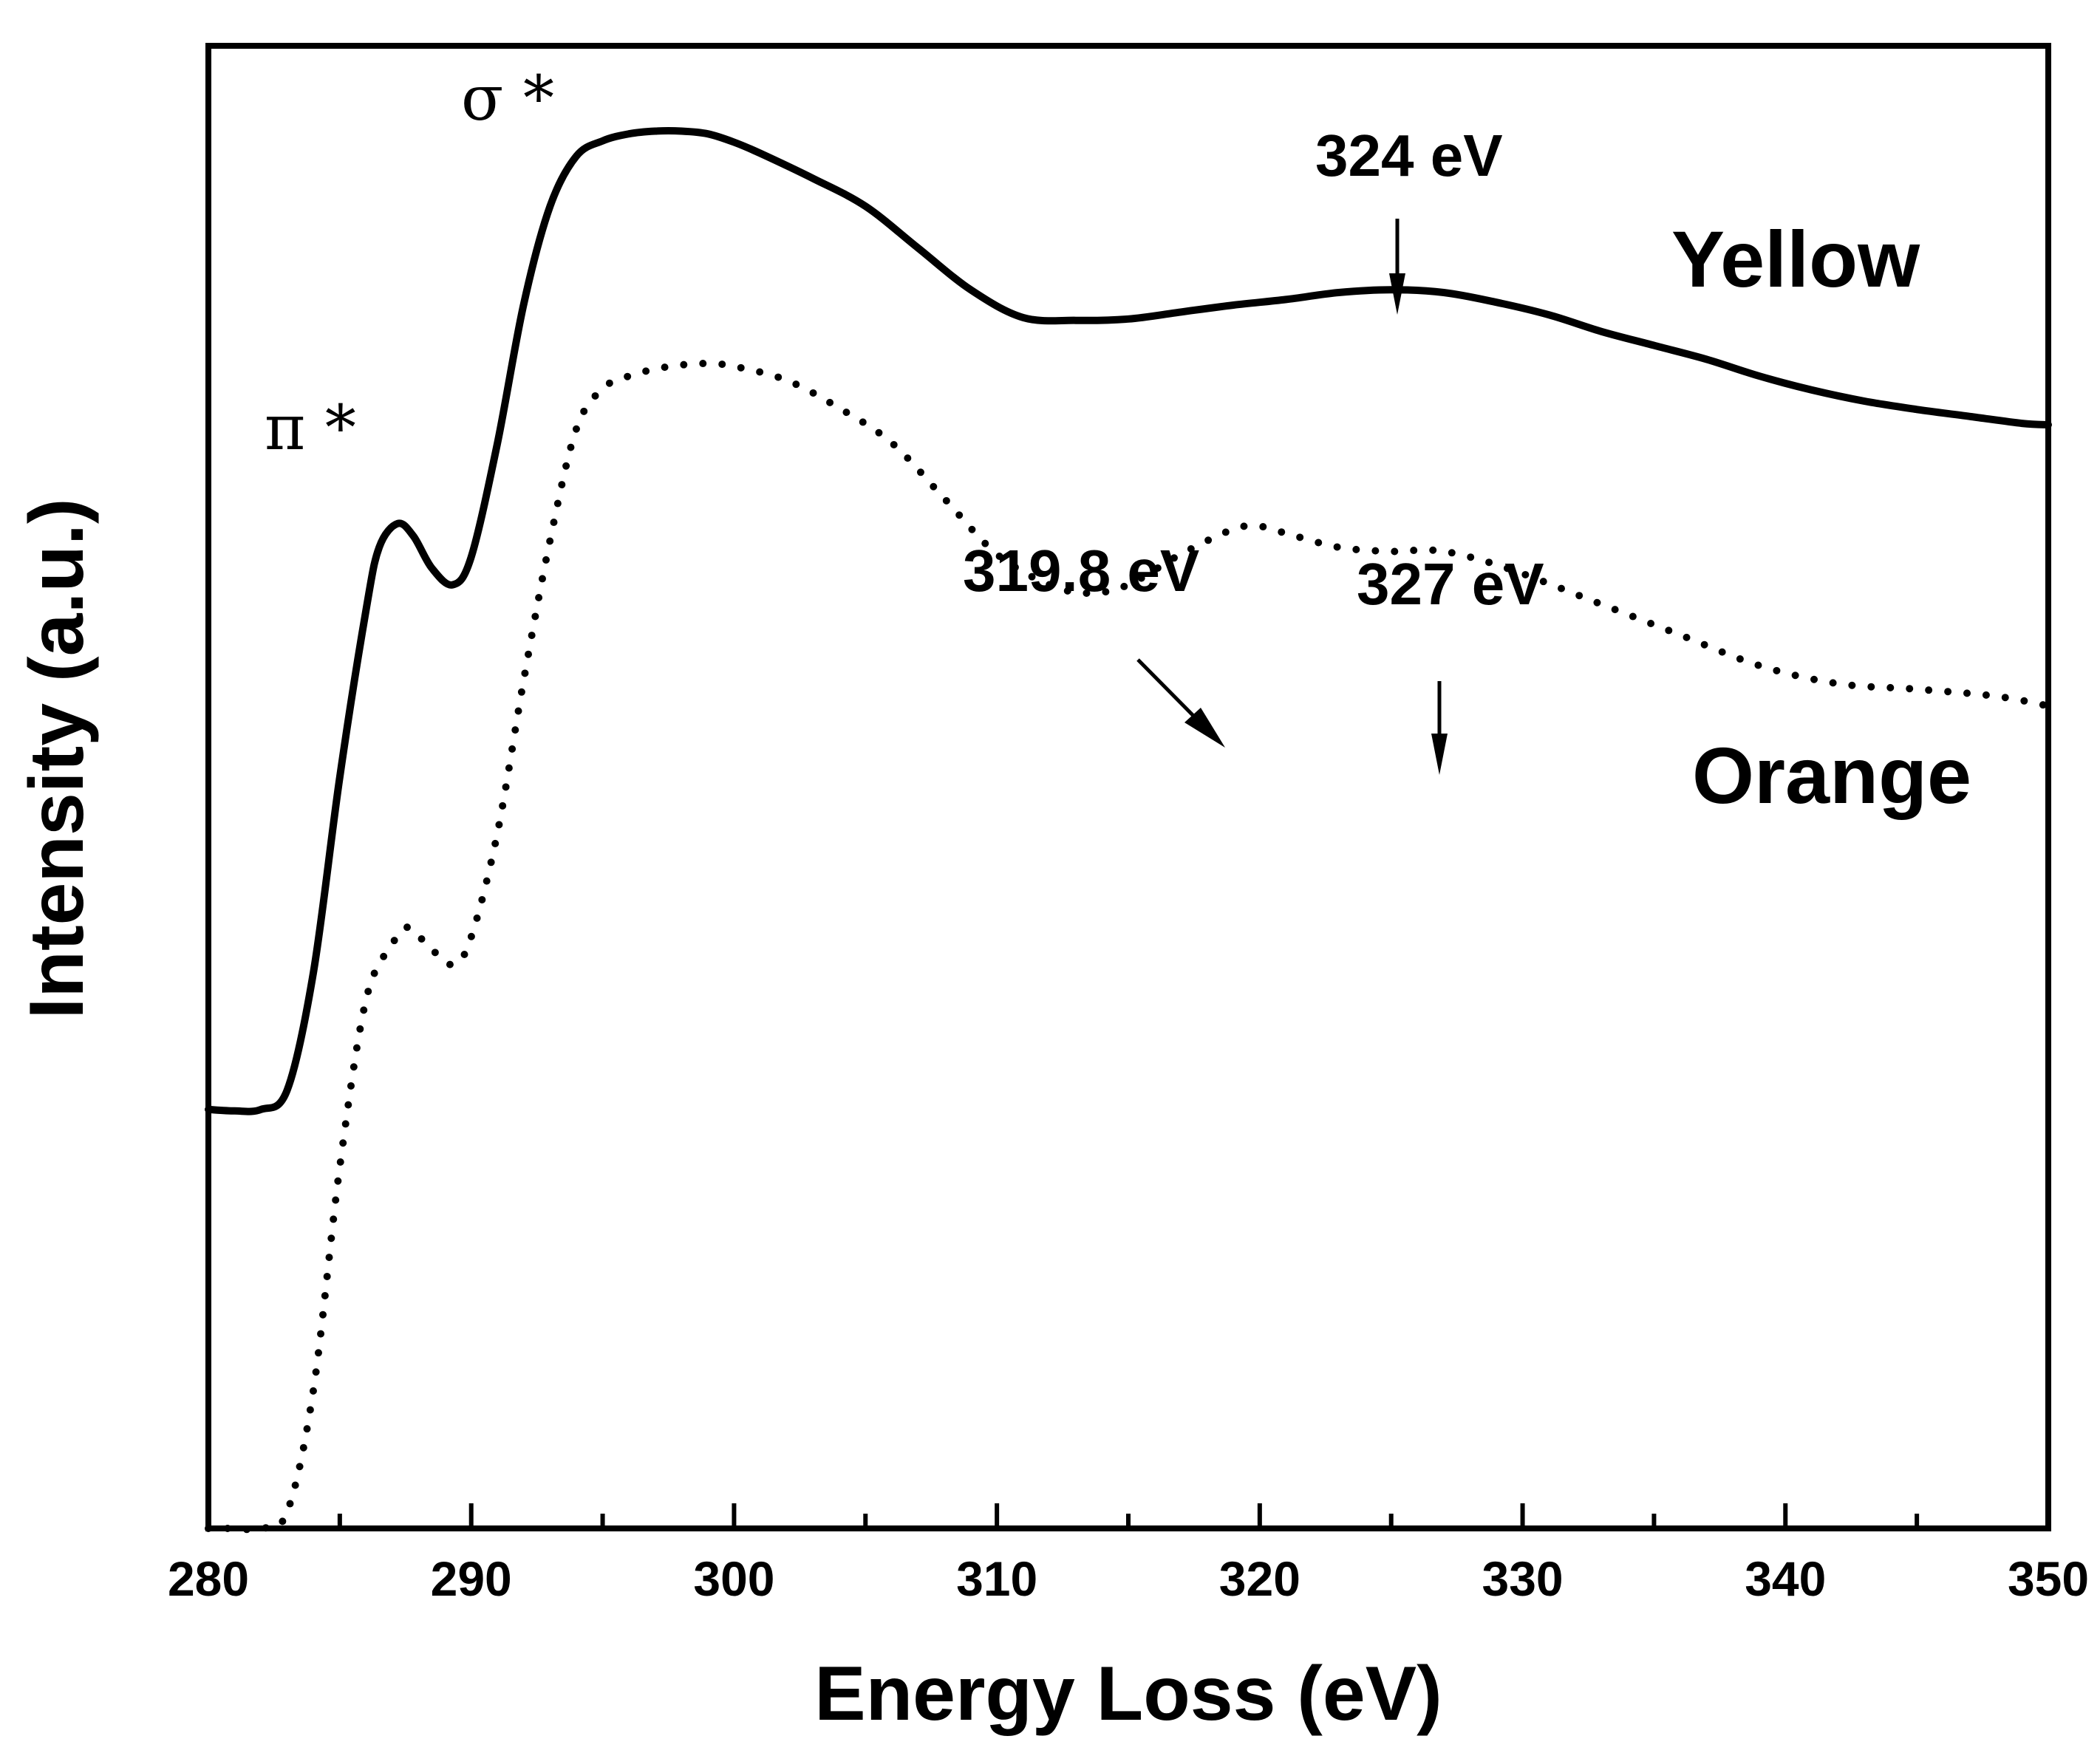 The width and height of the screenshot is (2100, 1753). What do you see at coordinates (2048, 1579) in the screenshot?
I see `x-tick-label: 350` at bounding box center [2048, 1579].